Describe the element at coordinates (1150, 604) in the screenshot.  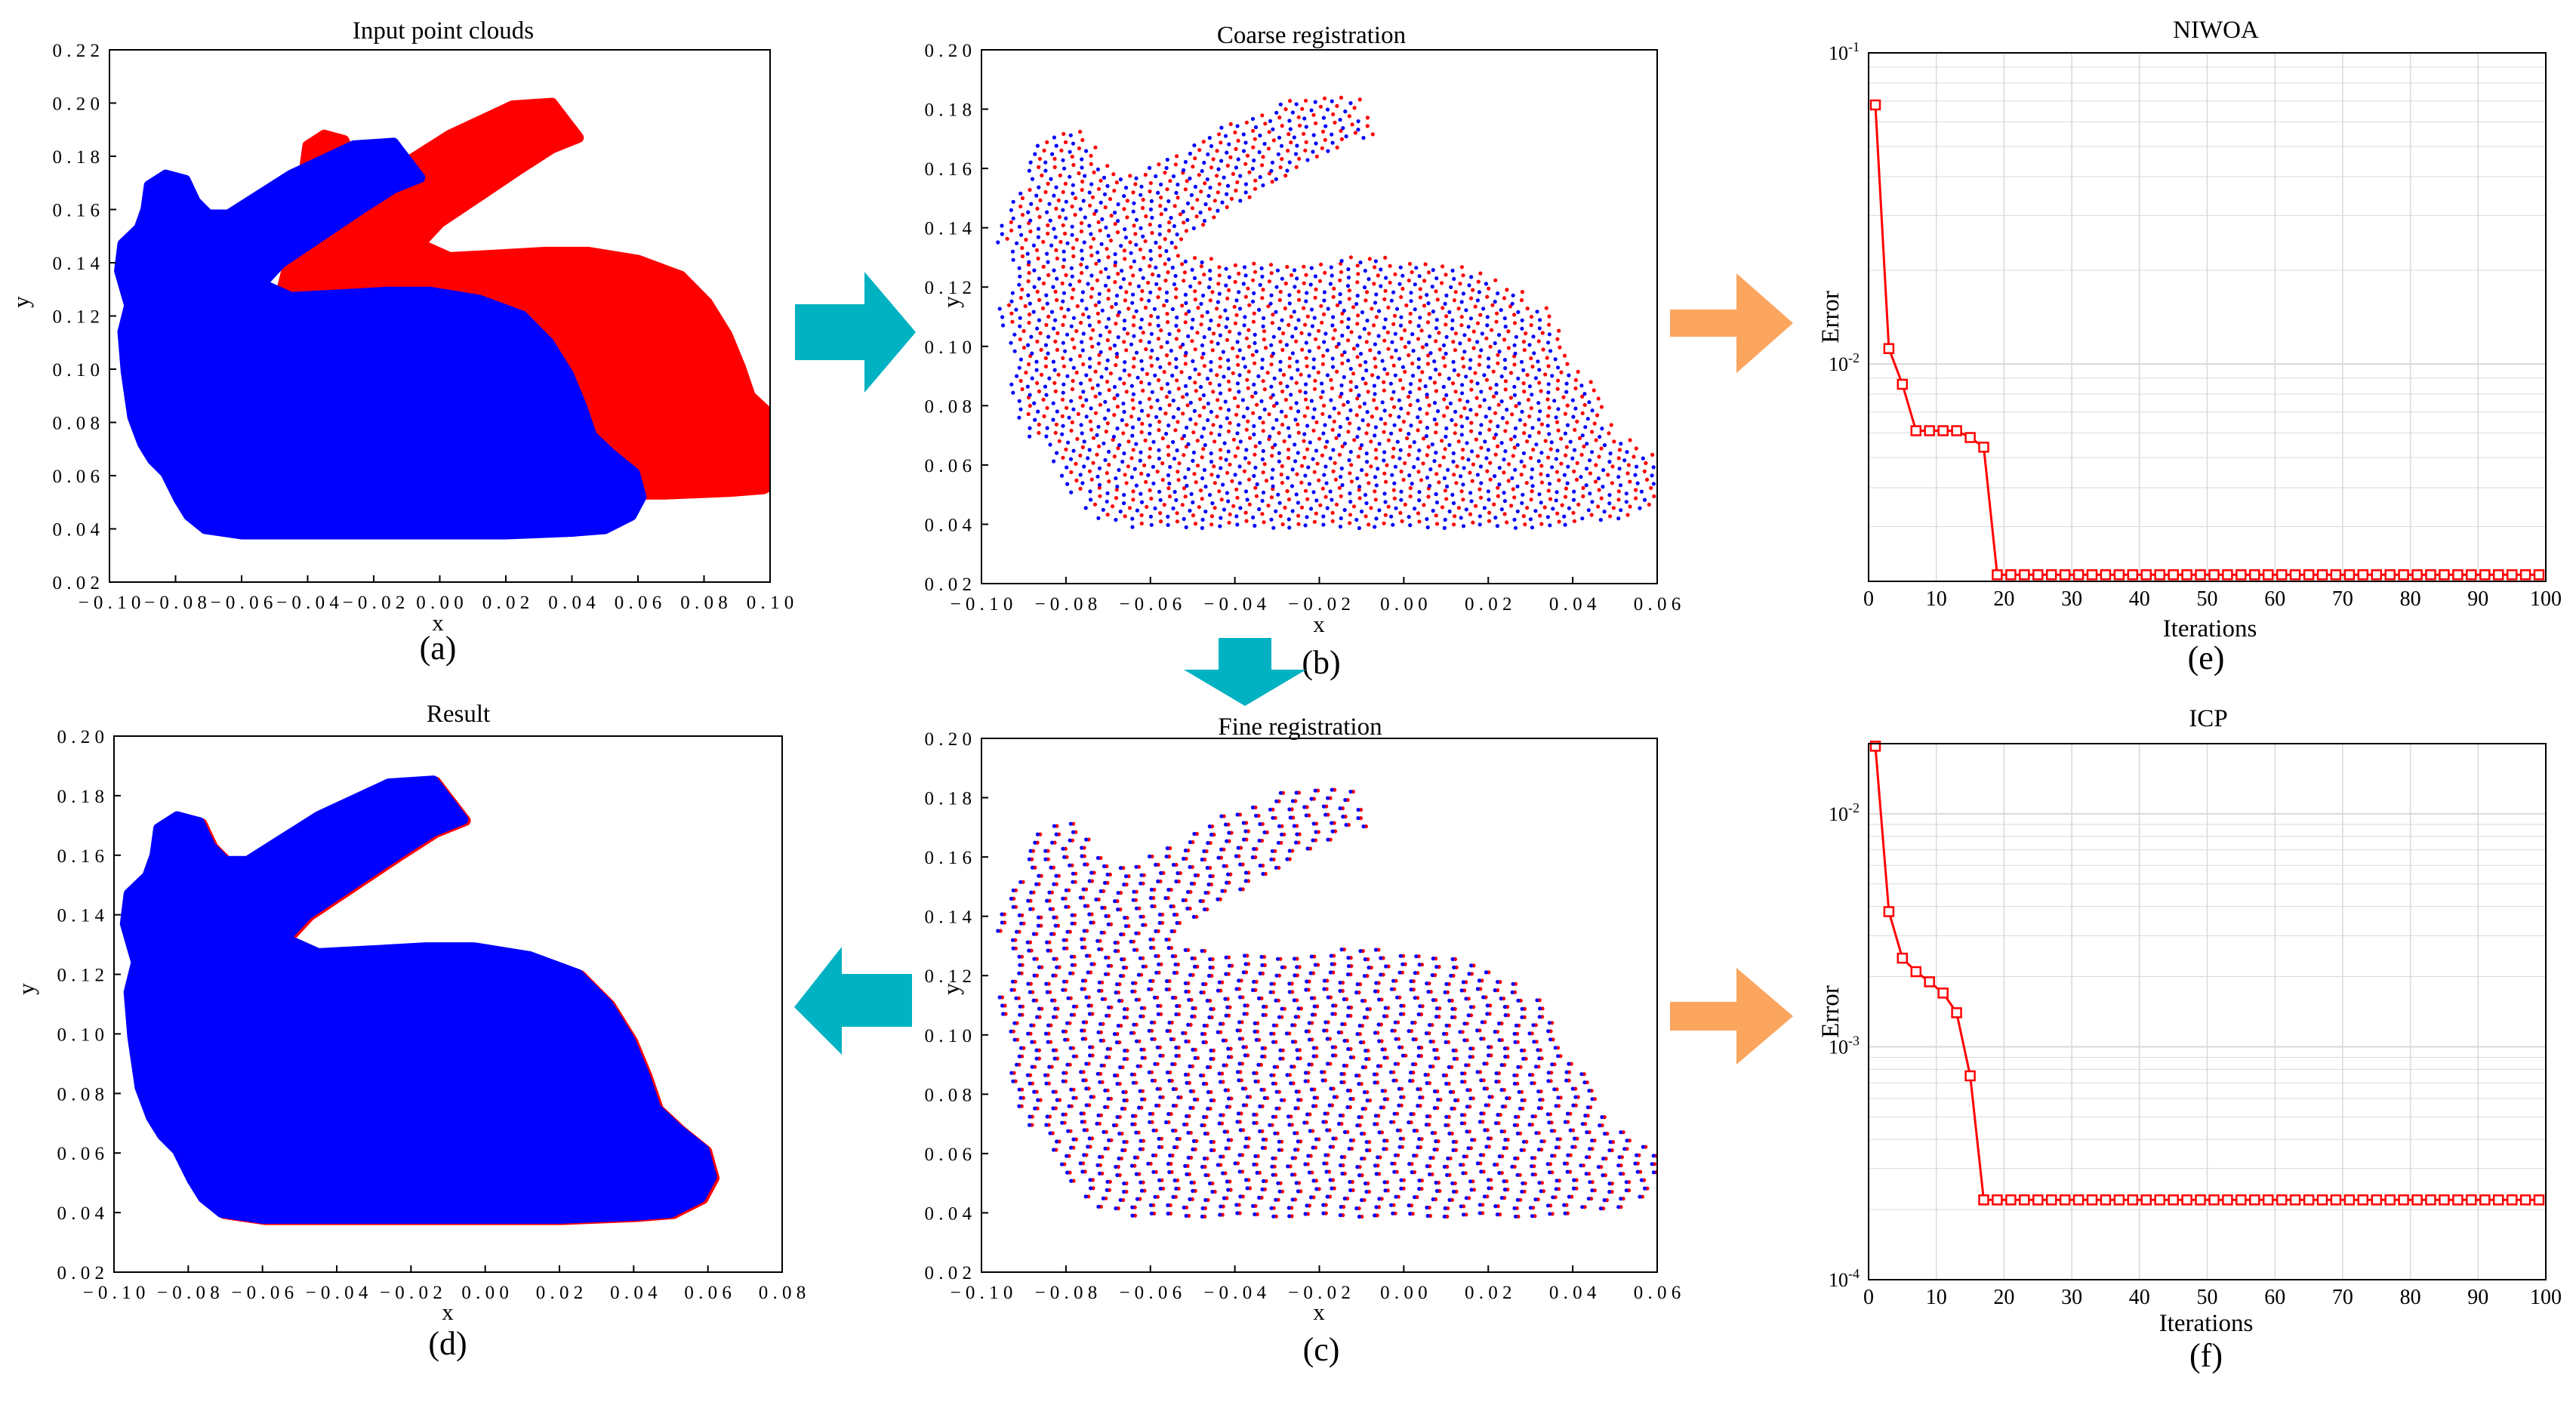
I see `x-tick-label: − 0 . 0 6` at that location.